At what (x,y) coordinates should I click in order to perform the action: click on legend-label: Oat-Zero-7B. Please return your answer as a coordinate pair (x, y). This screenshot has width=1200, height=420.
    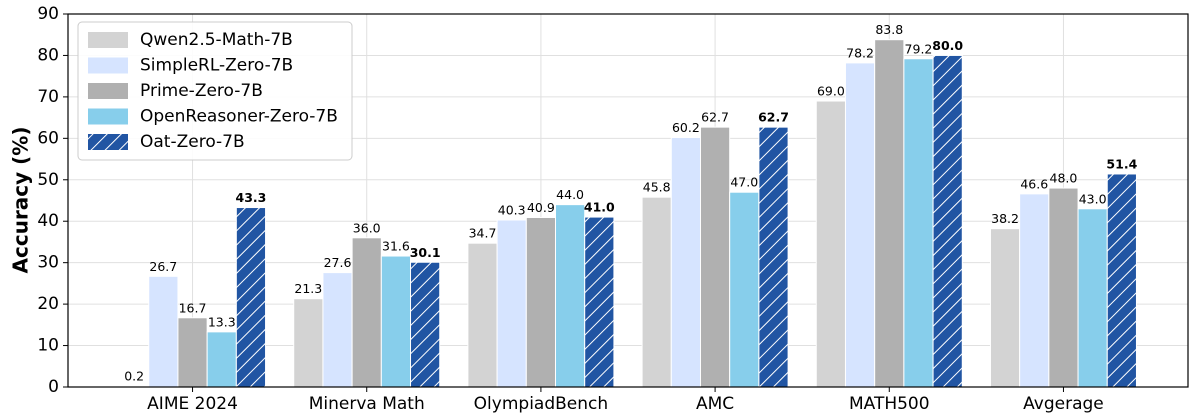
    Looking at the image, I should click on (192, 142).